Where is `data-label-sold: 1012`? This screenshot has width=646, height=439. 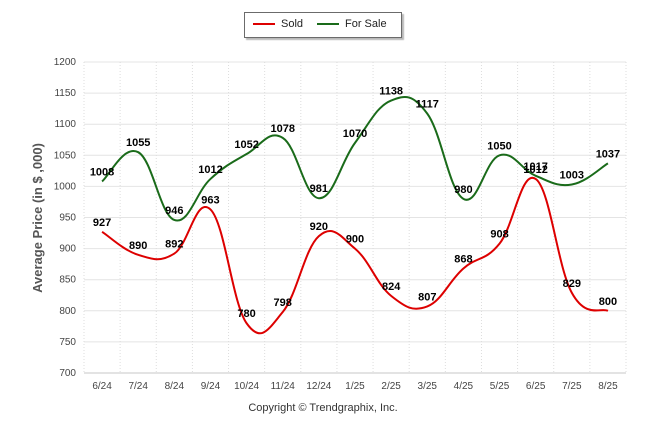
data-label-sold: 1012 is located at coordinates (535, 170).